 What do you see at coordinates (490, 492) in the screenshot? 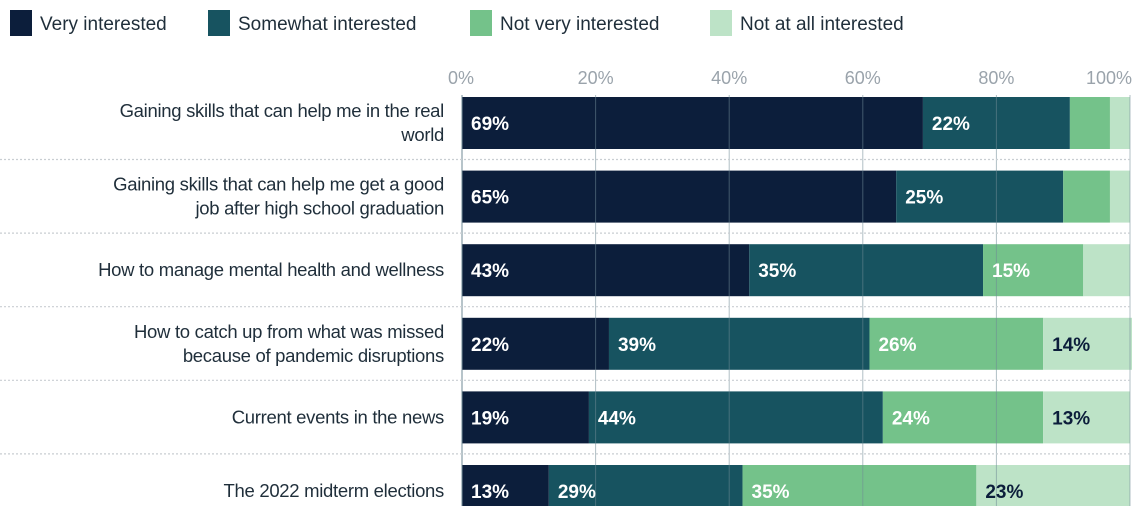
I see `data-label-very-interested: 13%` at bounding box center [490, 492].